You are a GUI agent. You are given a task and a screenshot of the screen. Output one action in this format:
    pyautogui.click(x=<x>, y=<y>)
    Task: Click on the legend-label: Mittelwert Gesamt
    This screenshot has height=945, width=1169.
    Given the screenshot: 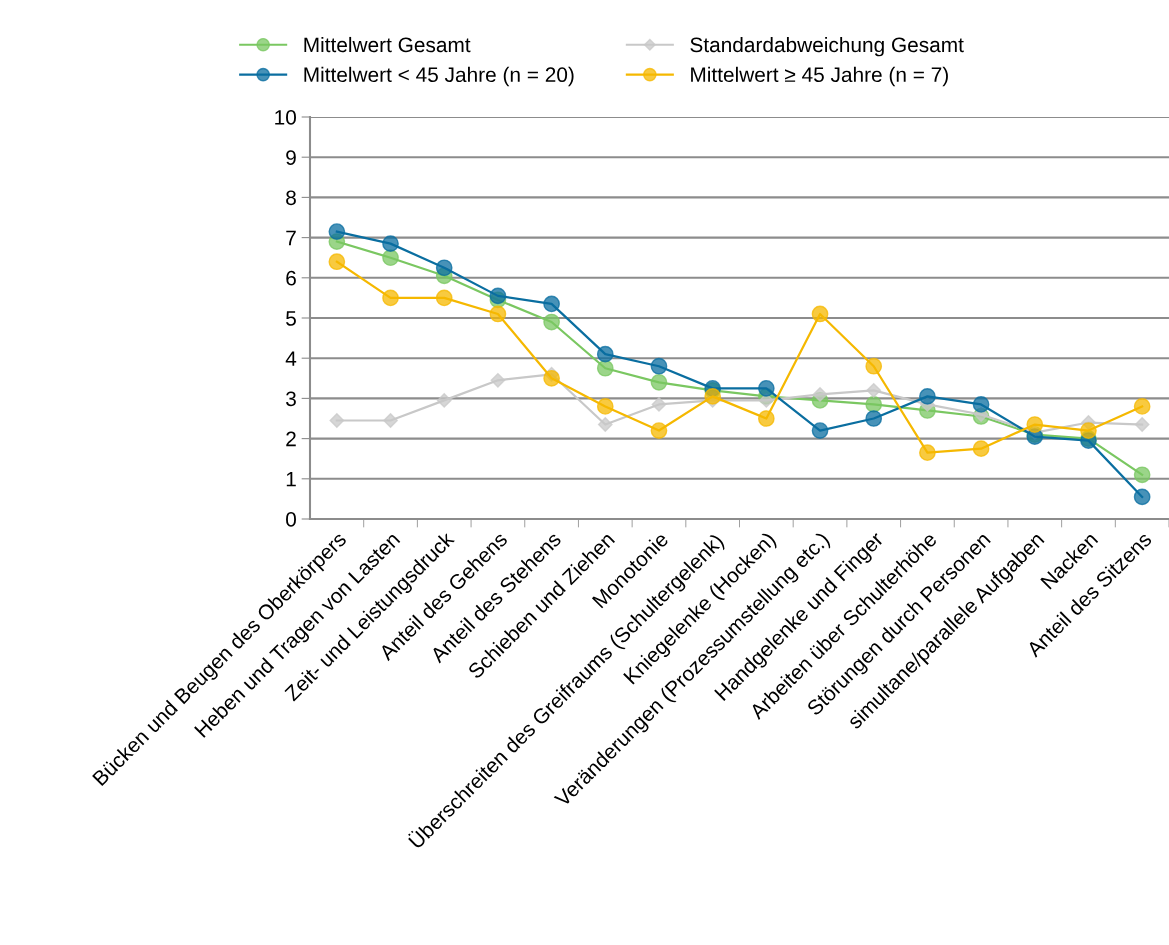 What is the action you would take?
    pyautogui.click(x=387, y=44)
    